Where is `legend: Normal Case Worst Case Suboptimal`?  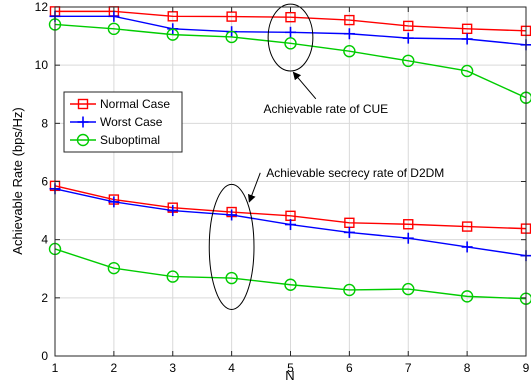 legend: Normal Case Worst Case Suboptimal is located at coordinates (123, 122).